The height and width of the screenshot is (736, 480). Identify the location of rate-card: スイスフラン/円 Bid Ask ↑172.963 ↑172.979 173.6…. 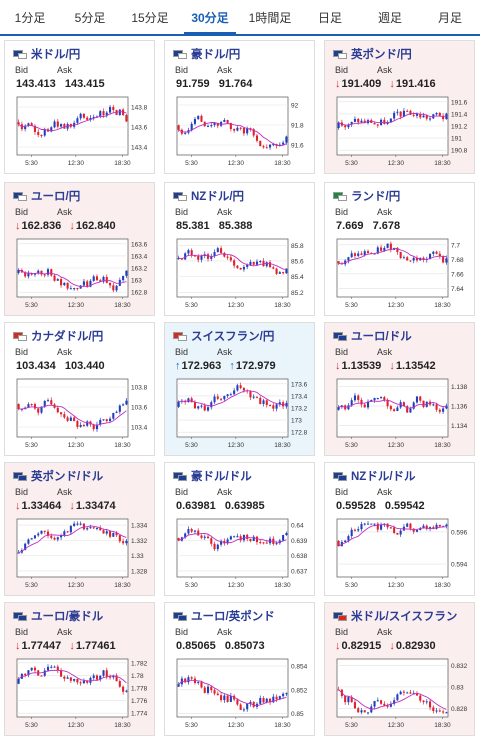
(239, 389).